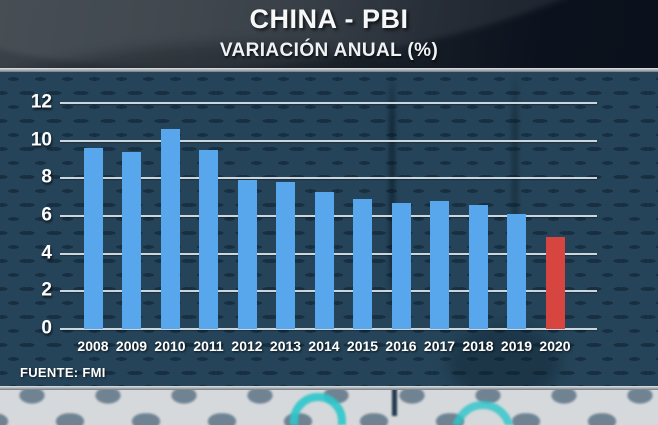  I want to click on bar-2014, so click(324, 260).